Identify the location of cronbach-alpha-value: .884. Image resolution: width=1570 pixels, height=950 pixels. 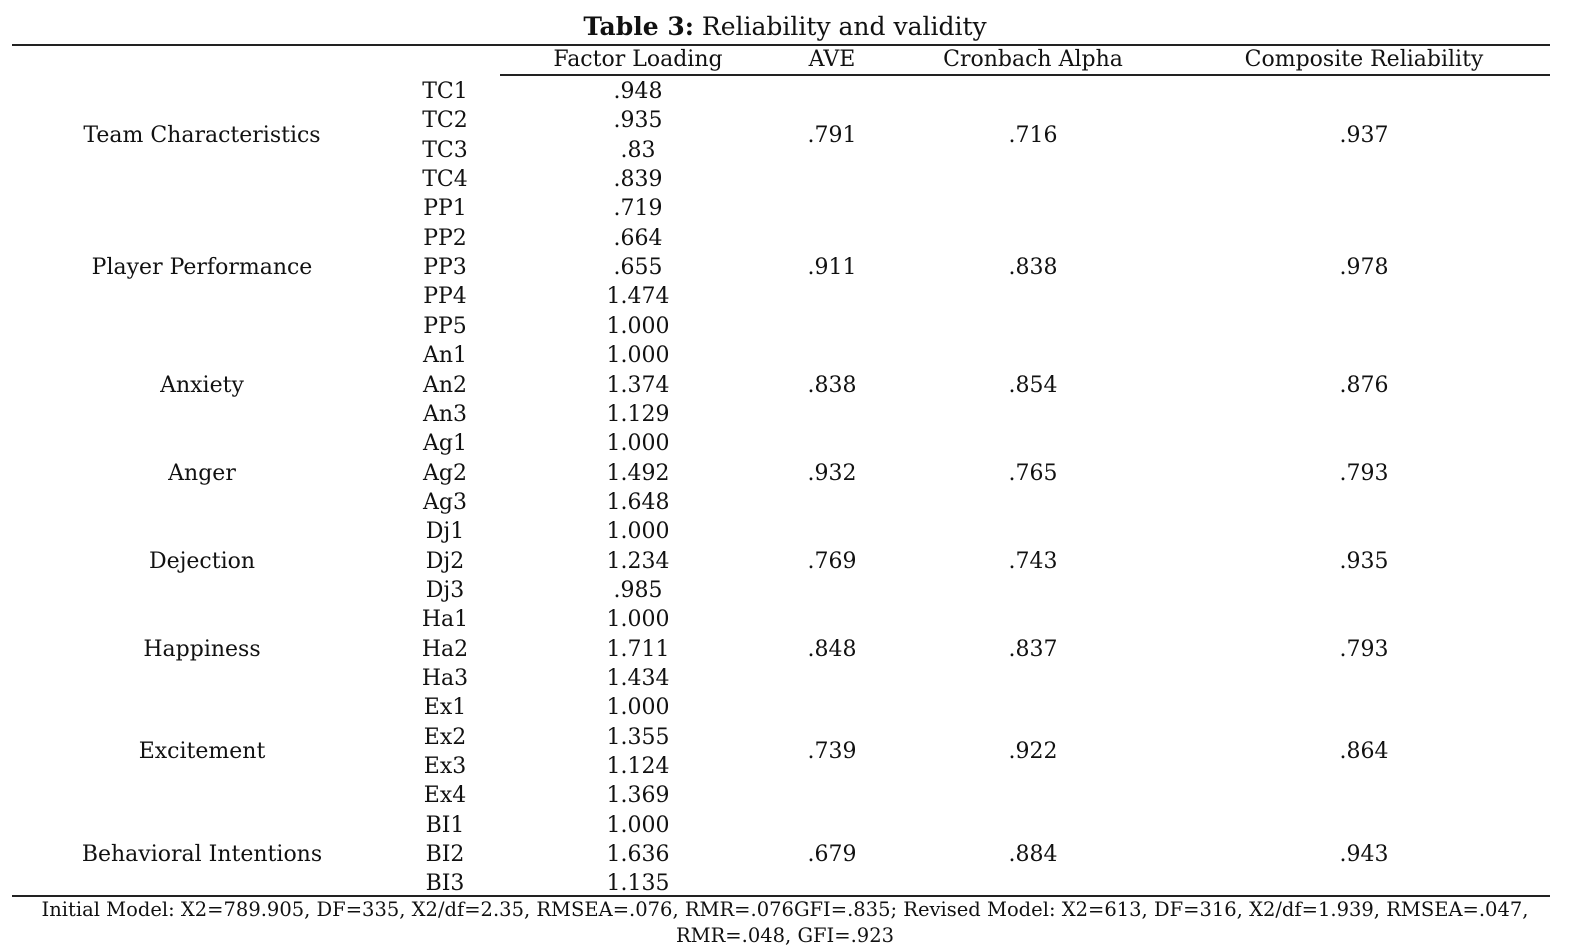
(1033, 855).